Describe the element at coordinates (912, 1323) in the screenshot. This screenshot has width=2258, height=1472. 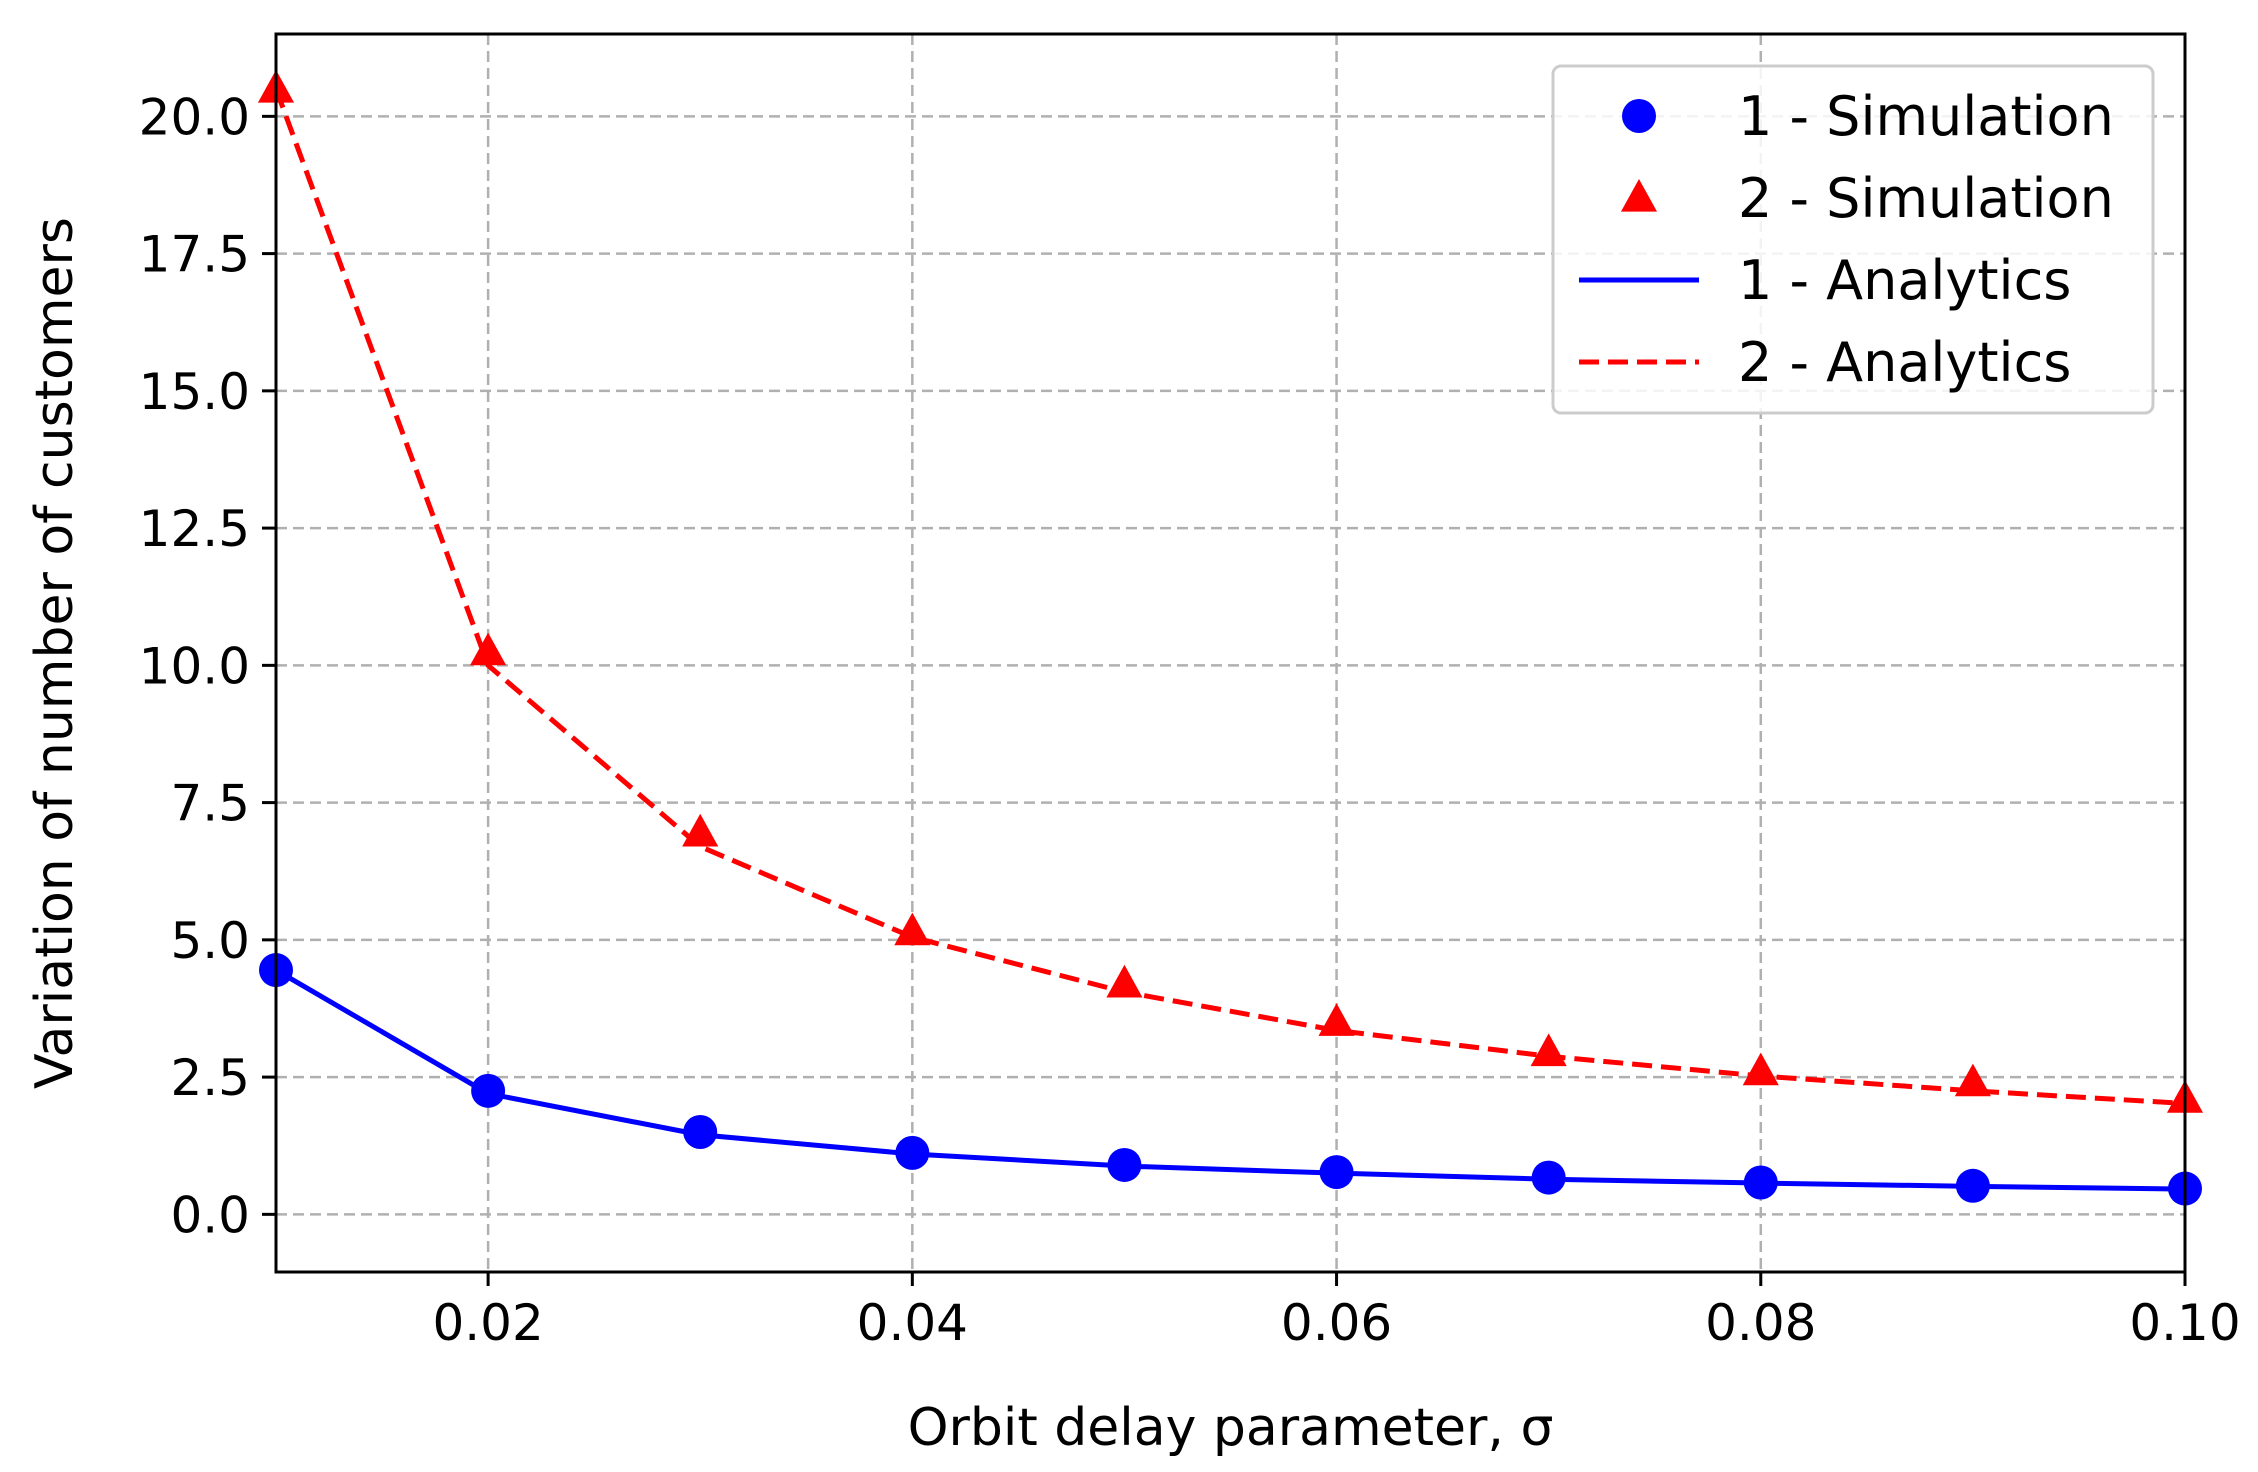
I see `x-tick-label: 0.04` at that location.